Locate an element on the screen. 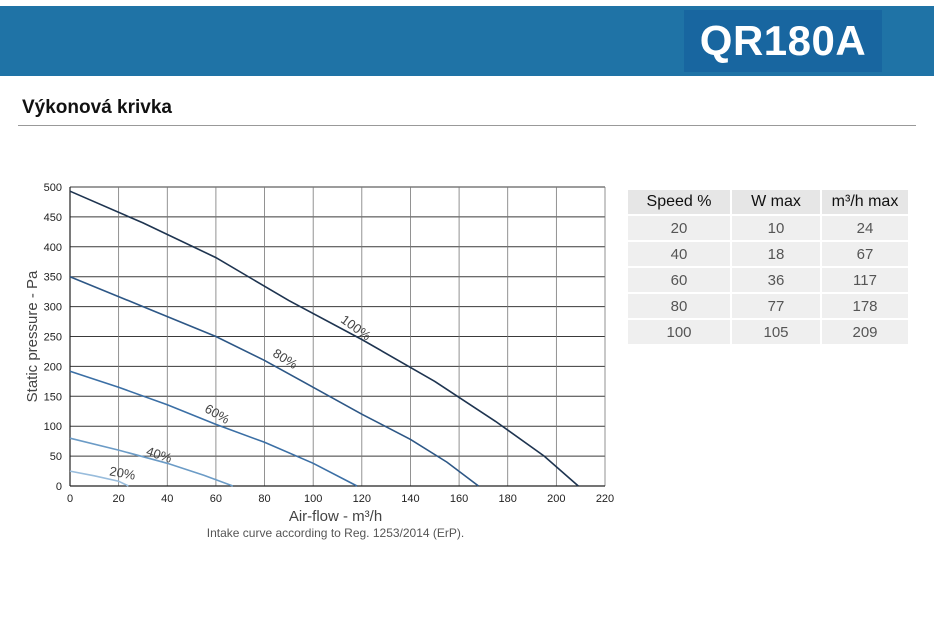 This screenshot has height=622, width=934. y-tick-label: 0 is located at coordinates (59, 487).